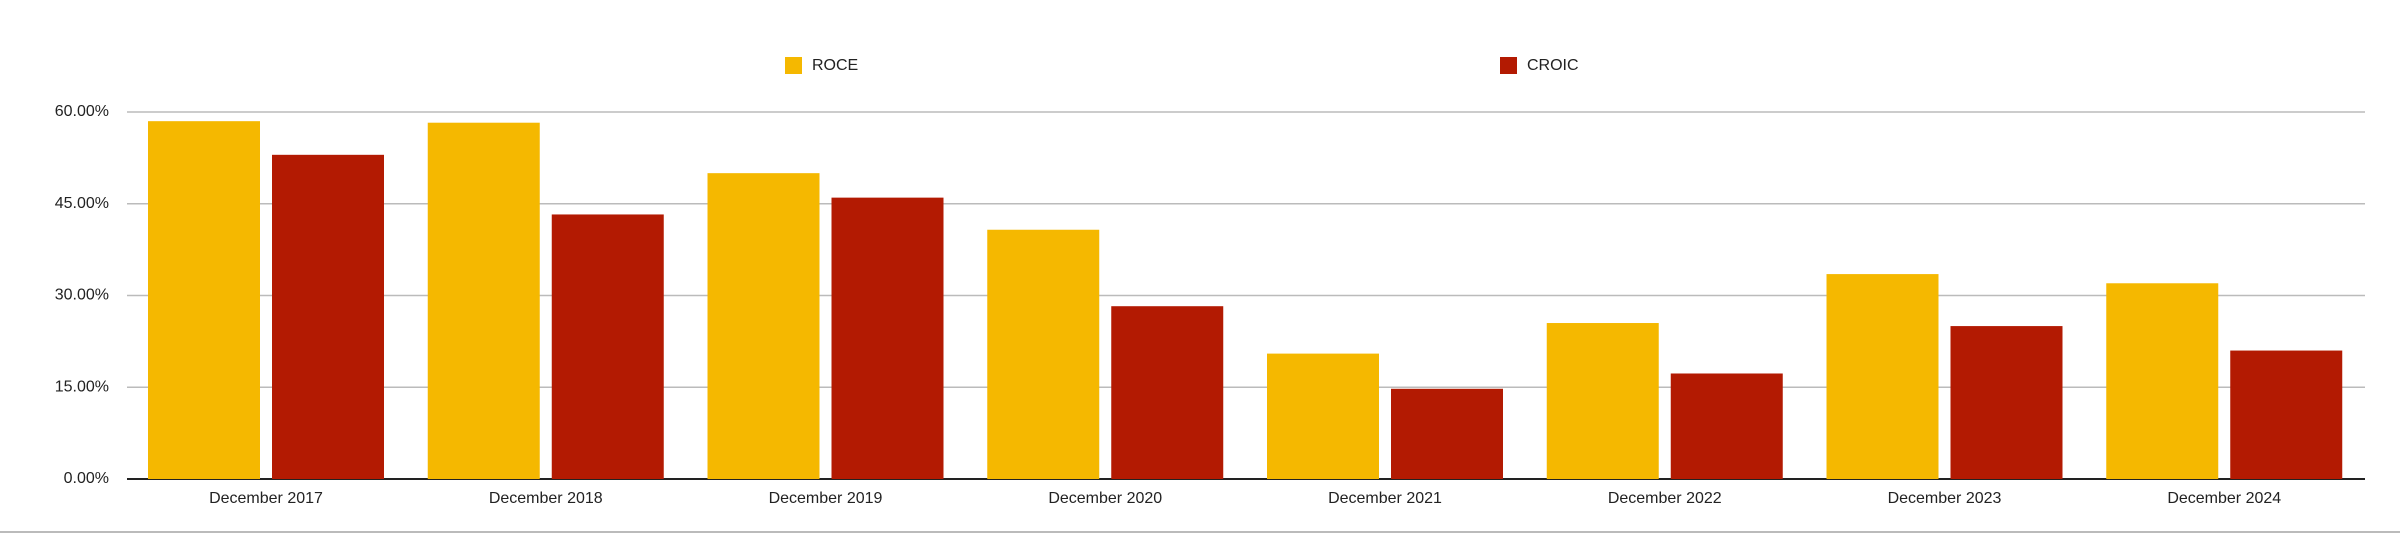 The width and height of the screenshot is (2400, 538). I want to click on x-tick-label: December 2022, so click(1665, 498).